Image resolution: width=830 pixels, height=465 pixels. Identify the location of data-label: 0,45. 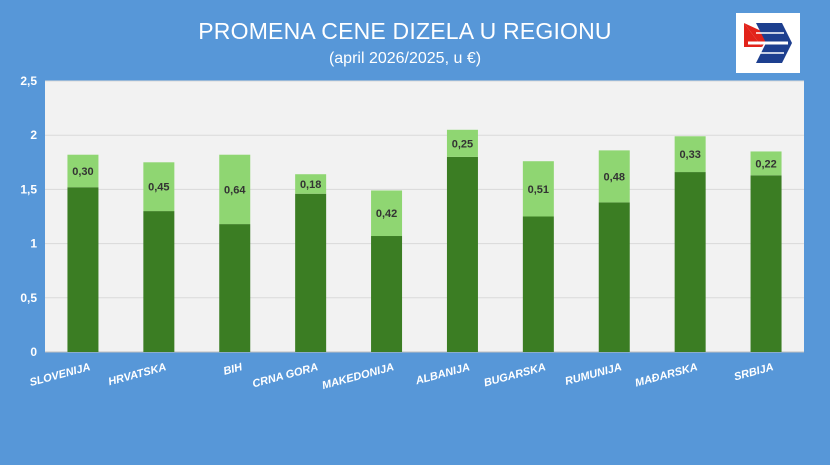
(158, 188).